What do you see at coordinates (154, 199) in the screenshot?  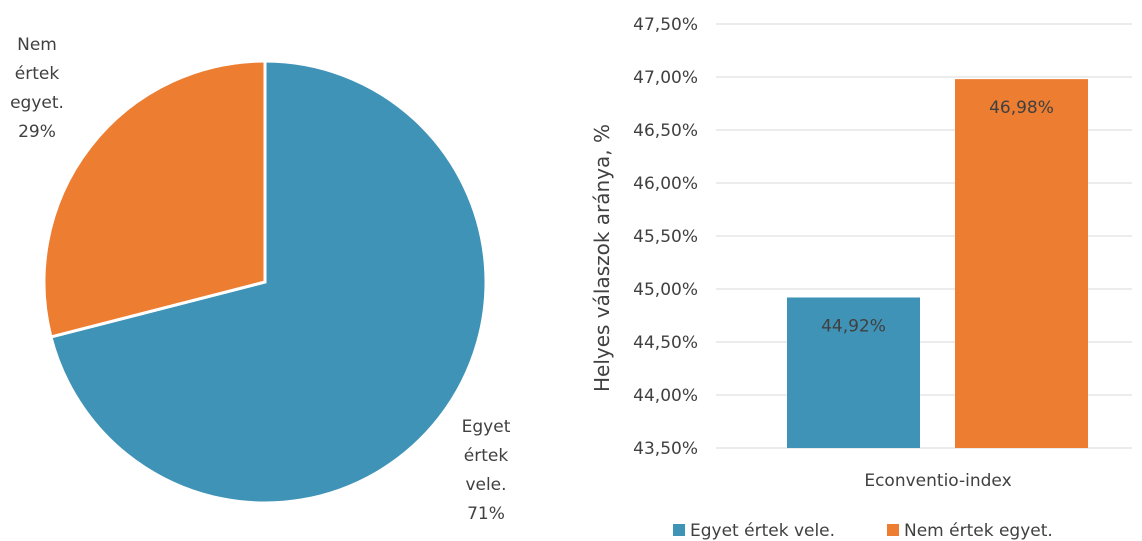 I see `pie-slice` at bounding box center [154, 199].